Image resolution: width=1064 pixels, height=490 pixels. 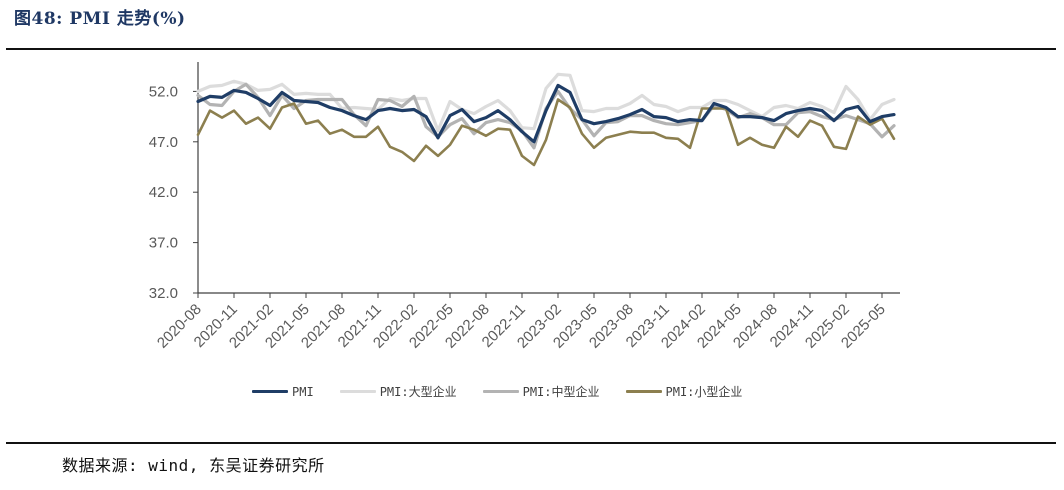 What do you see at coordinates (531, 443) in the screenshot?
I see `bottom-rule` at bounding box center [531, 443].